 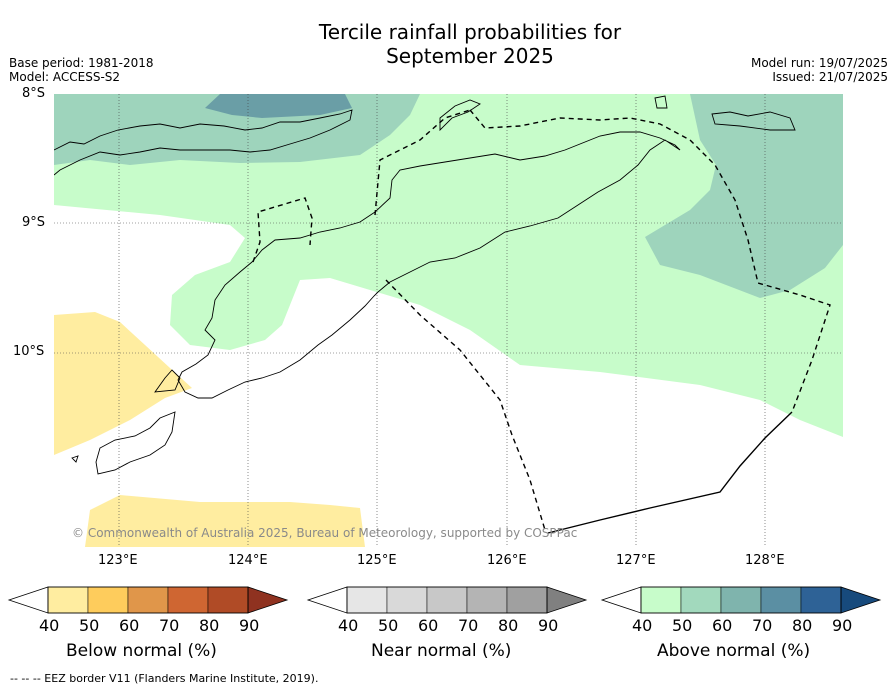 I want to click on meta-left: Base period: 1981-2018 Model: ACCESS-S2, so click(x=81, y=70).